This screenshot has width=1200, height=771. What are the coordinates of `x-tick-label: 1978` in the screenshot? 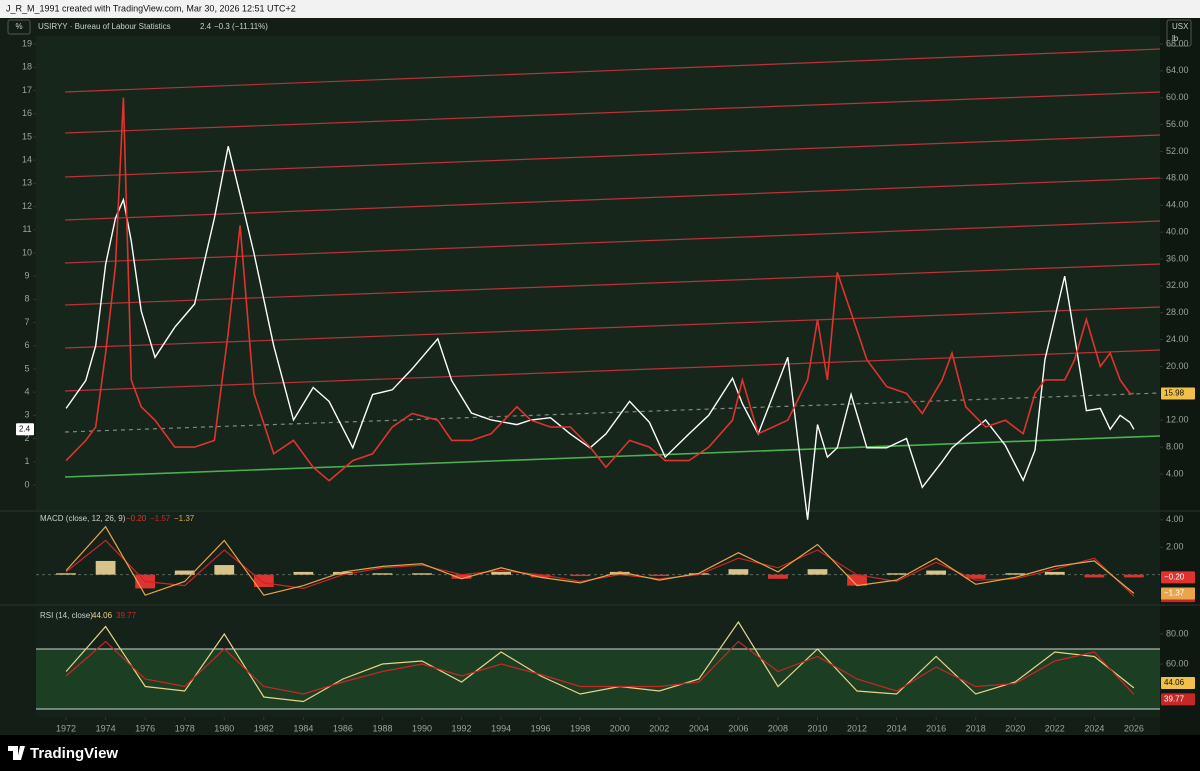 It's located at (185, 728).